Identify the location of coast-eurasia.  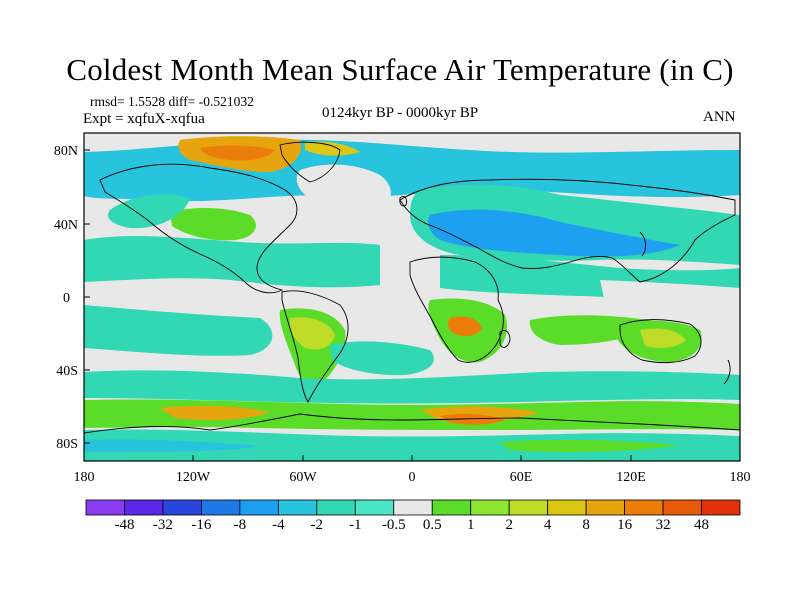
(567, 230).